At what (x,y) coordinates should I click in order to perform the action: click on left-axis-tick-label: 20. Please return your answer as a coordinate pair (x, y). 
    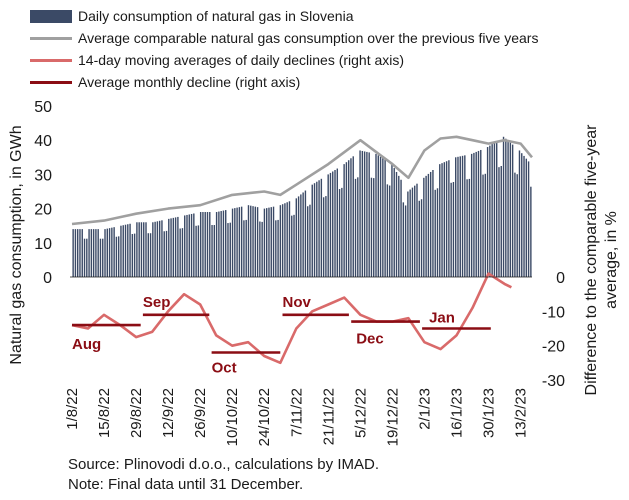
    Looking at the image, I should click on (43, 210).